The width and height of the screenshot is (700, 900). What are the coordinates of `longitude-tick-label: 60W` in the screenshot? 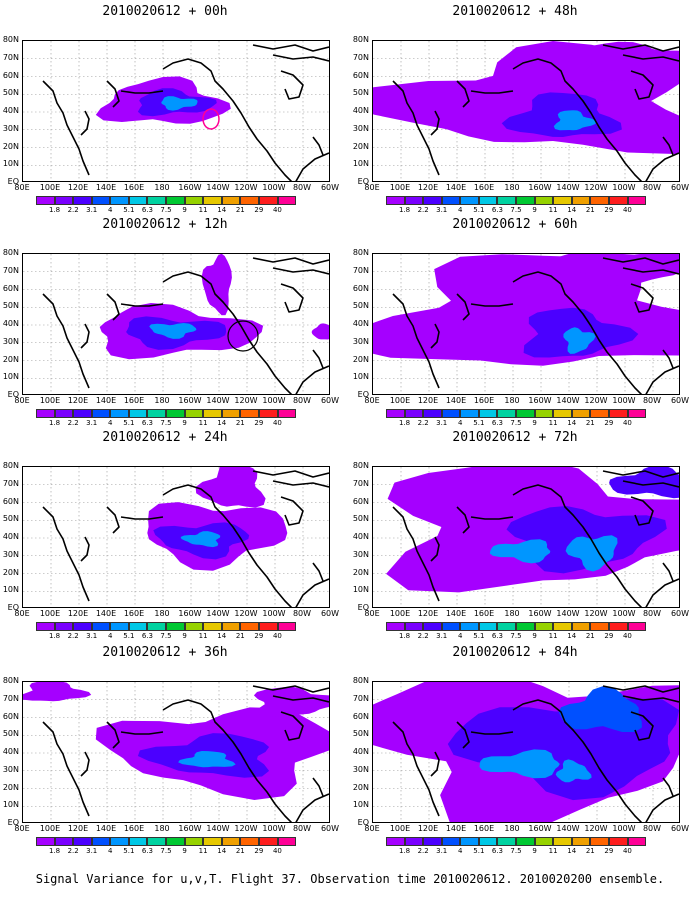 It's located at (330, 400).